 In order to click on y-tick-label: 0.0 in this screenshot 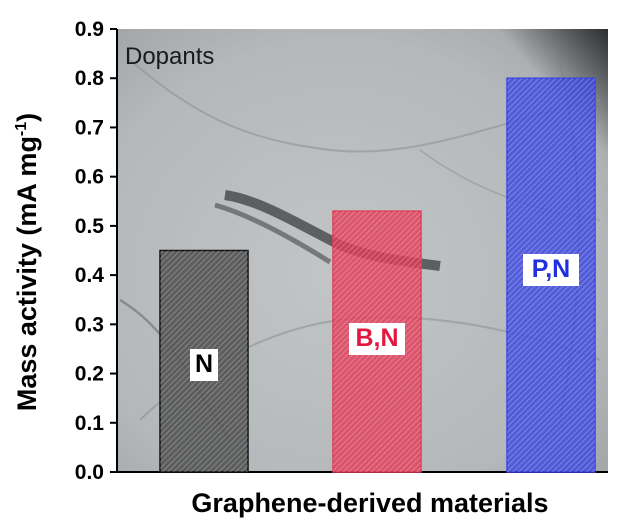, I will do `click(89, 472)`.